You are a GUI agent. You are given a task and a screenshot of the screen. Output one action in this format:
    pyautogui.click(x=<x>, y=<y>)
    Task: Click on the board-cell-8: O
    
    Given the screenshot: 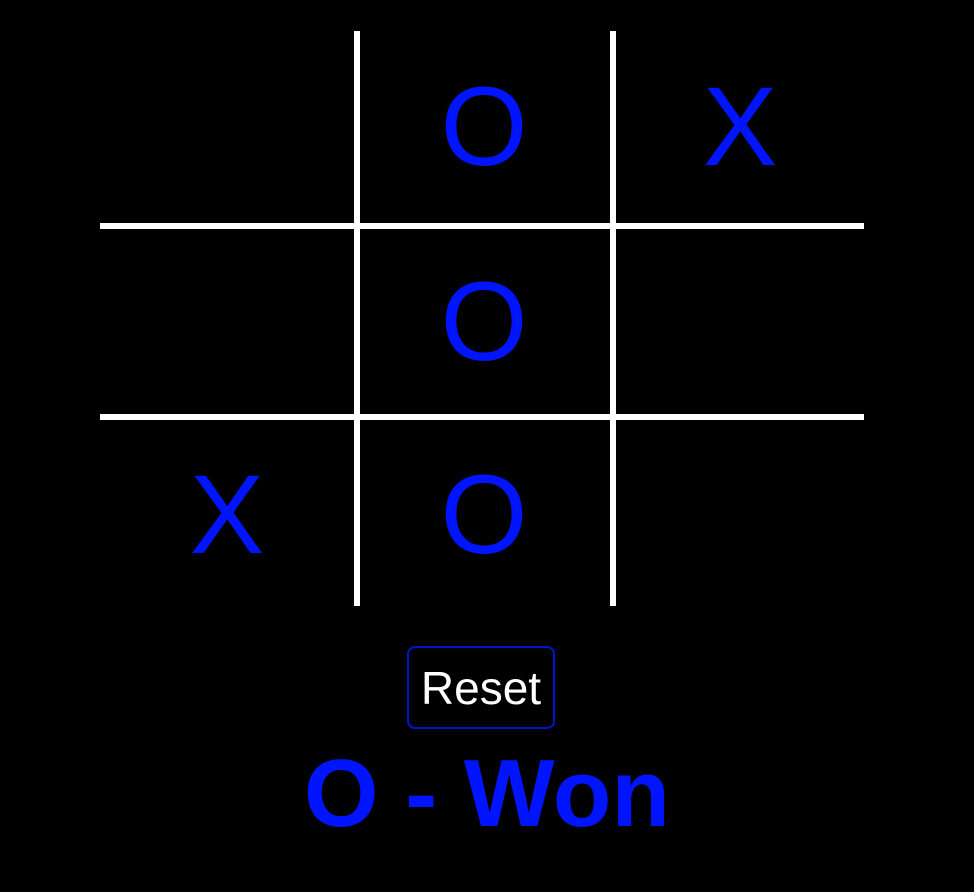 What is the action you would take?
    pyautogui.click(x=484, y=514)
    